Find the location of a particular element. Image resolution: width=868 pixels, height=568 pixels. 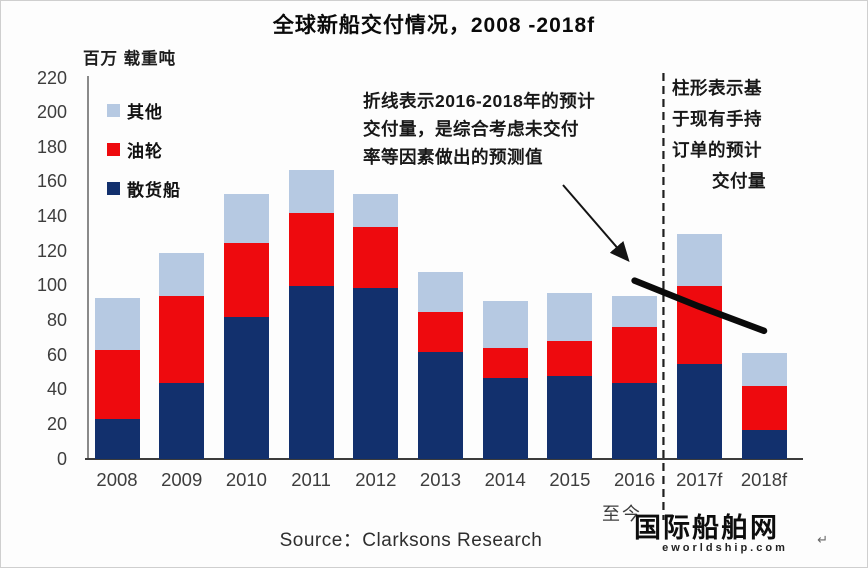

legend-item-tanker: 油轮 is located at coordinates (144, 149).